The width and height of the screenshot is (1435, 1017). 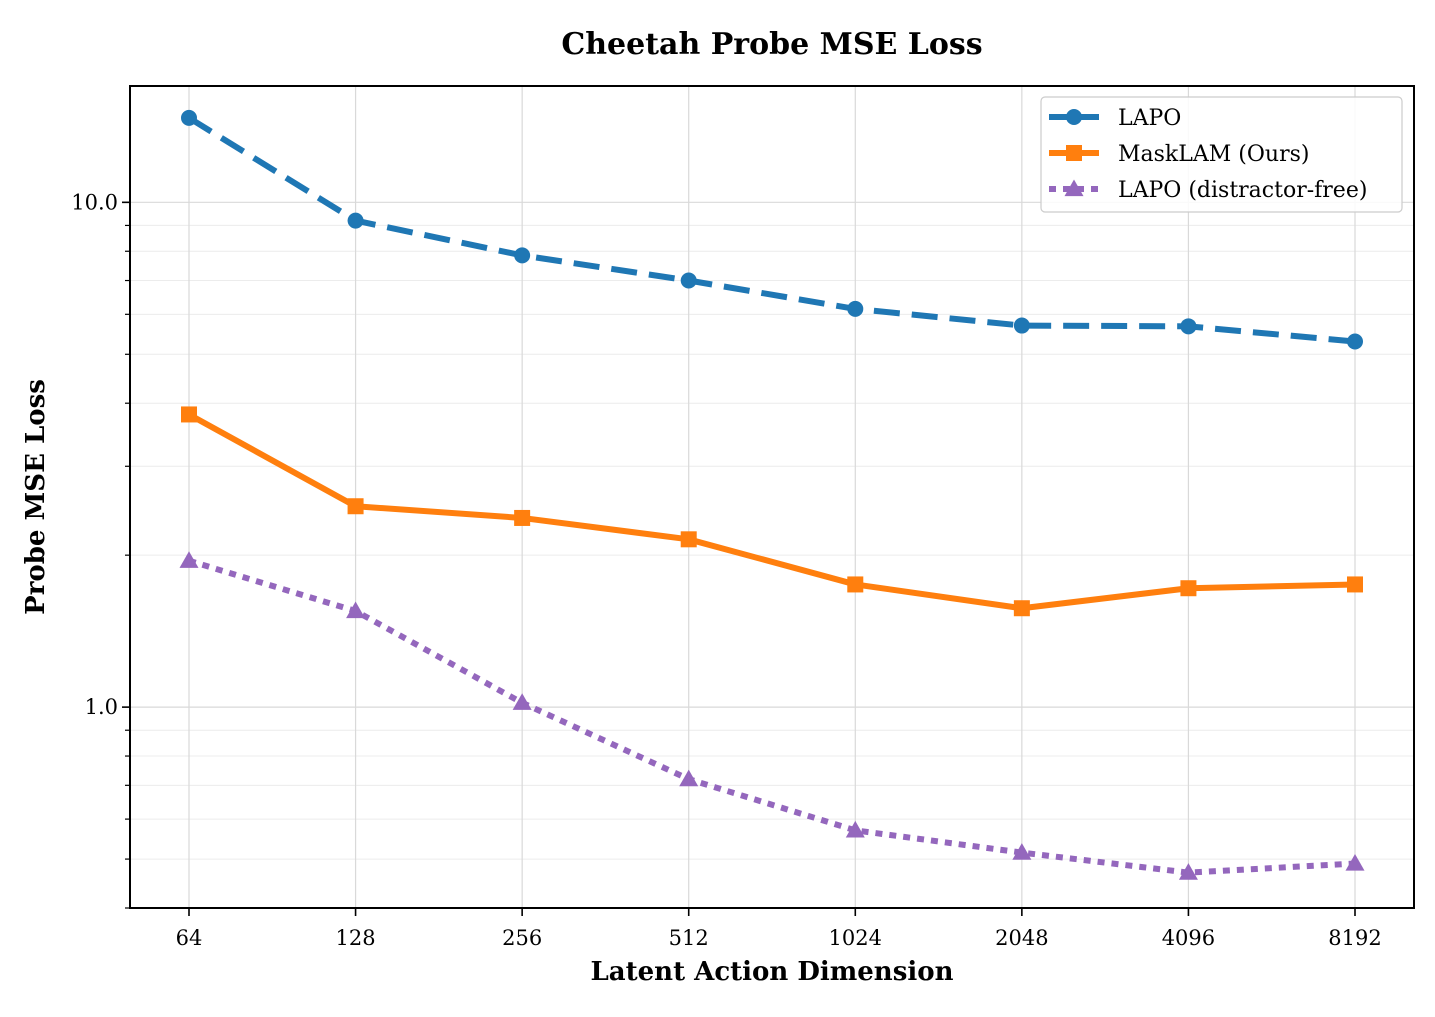 What do you see at coordinates (101, 707) in the screenshot?
I see `y-tick-label: 1.0` at bounding box center [101, 707].